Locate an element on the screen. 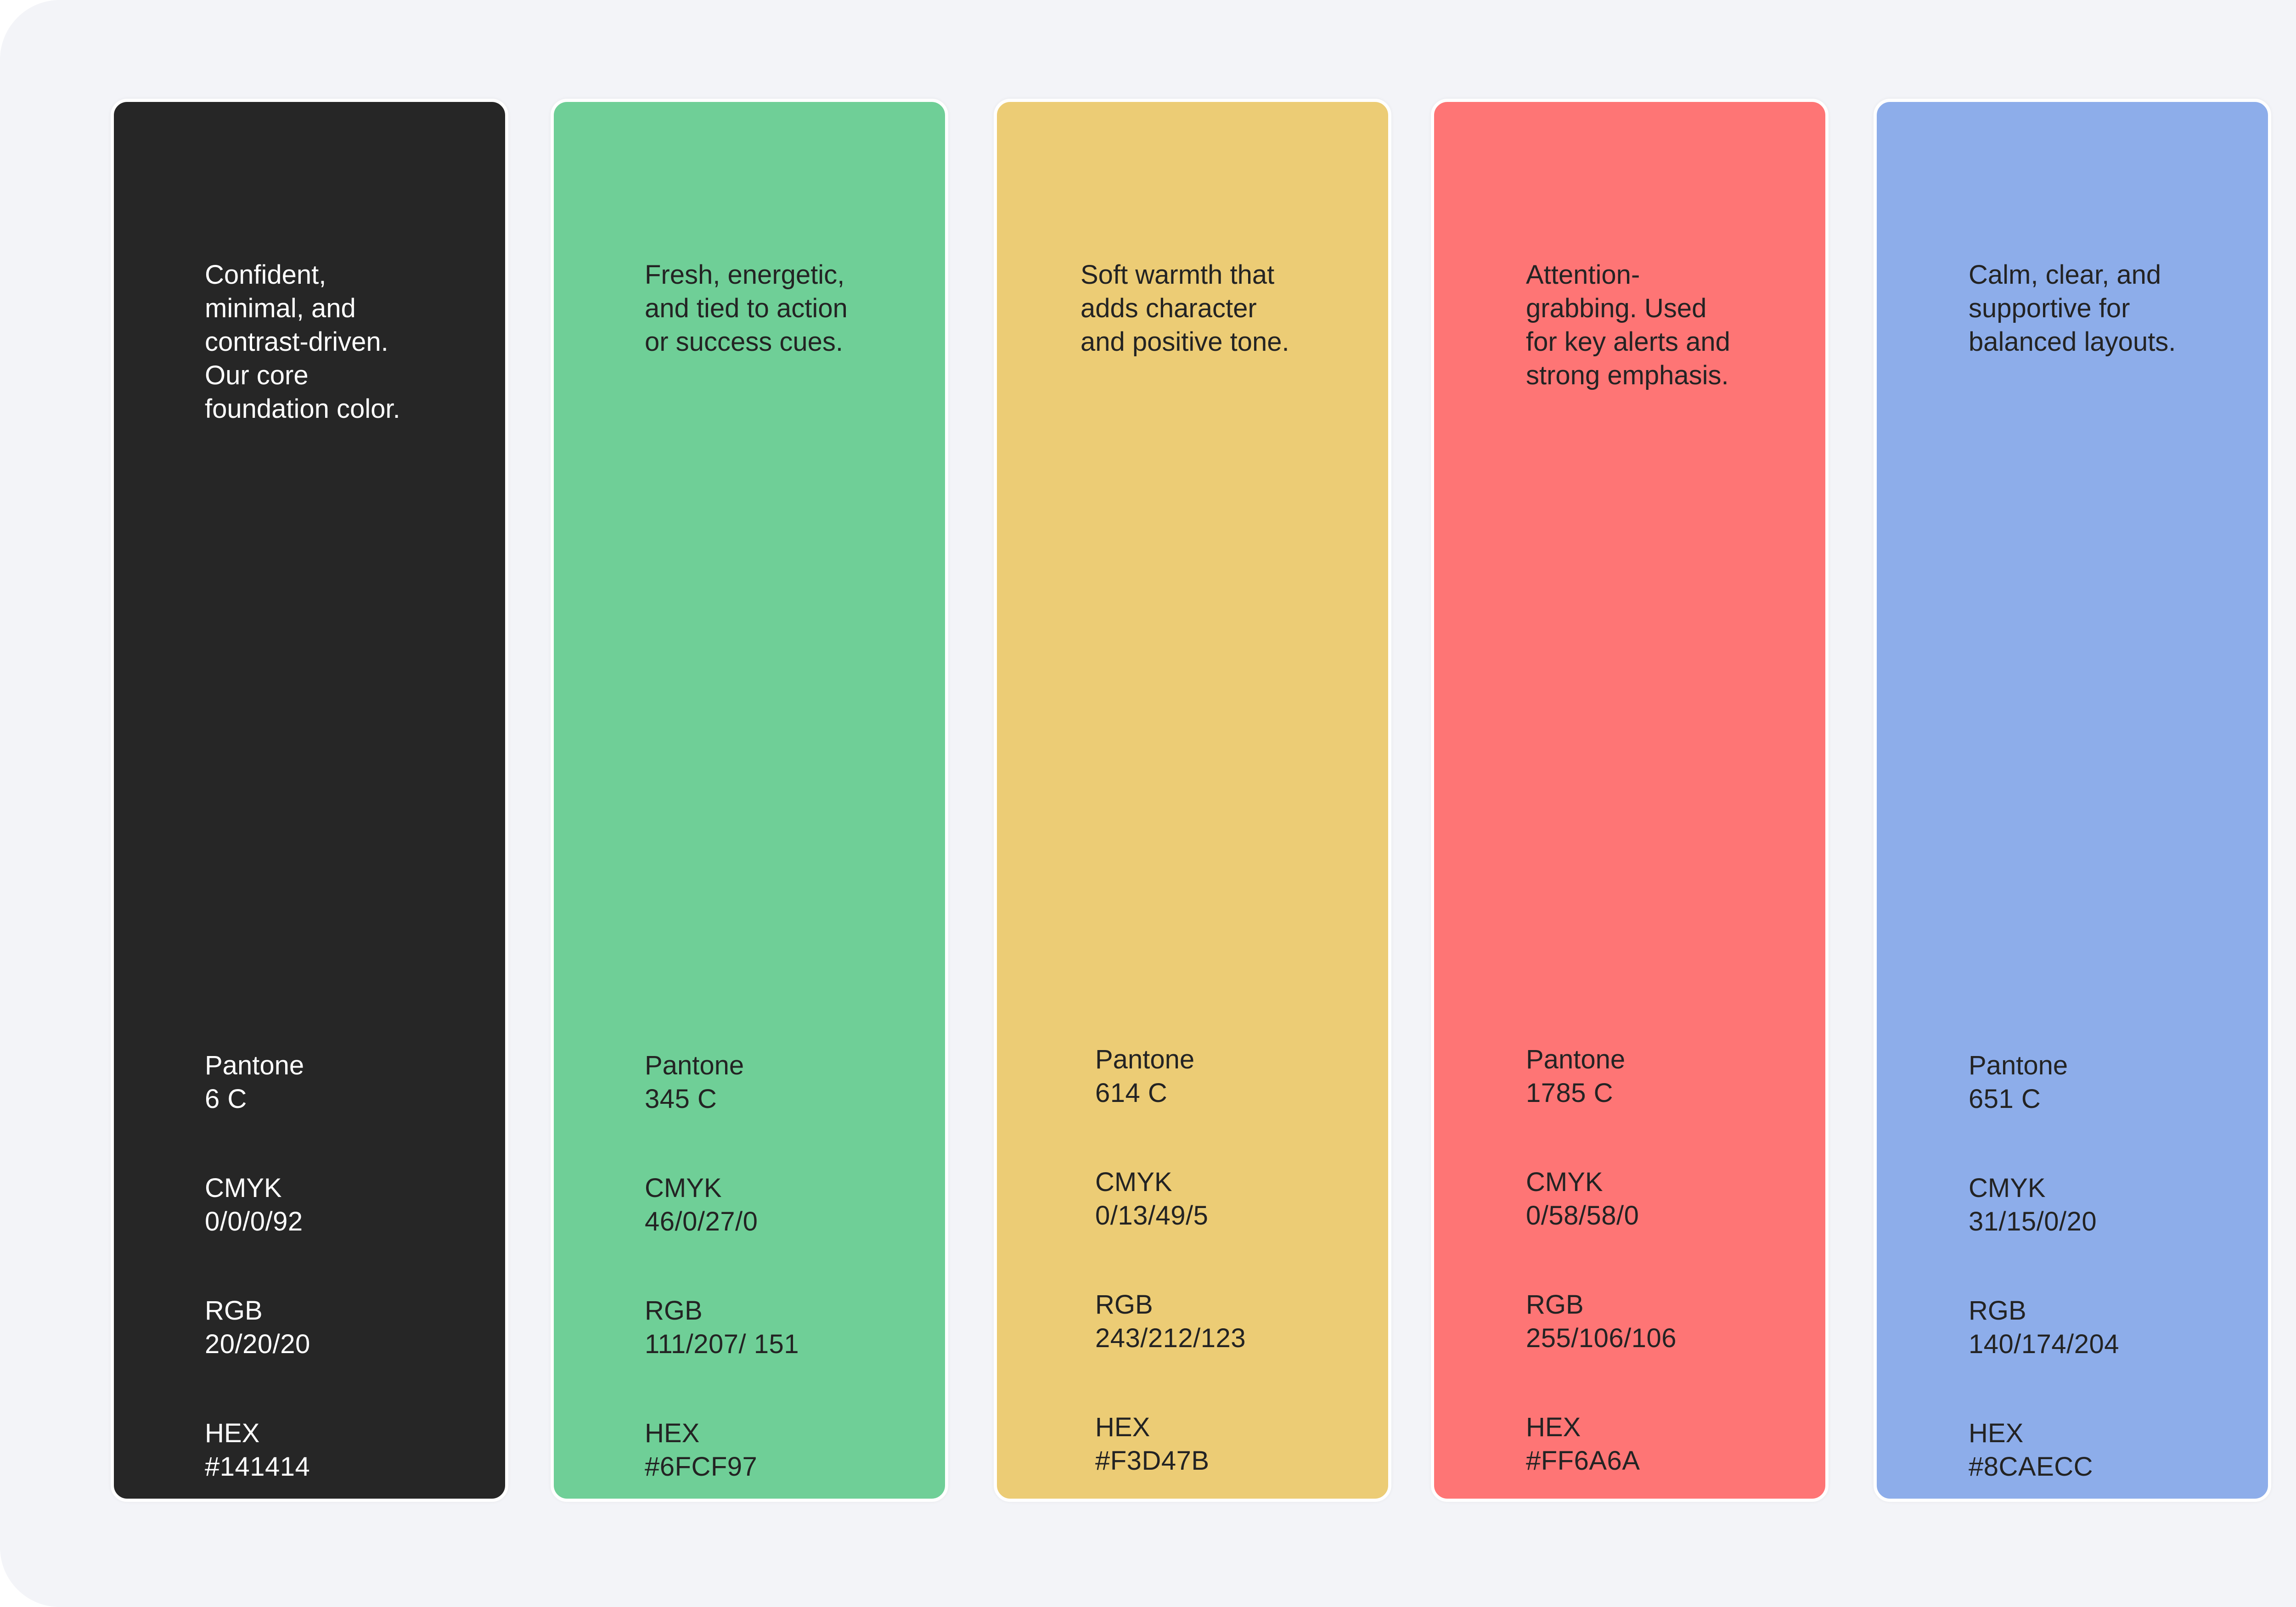 This screenshot has width=2296, height=1607. spec-cmyk: CMYK 0/58/58/0 is located at coordinates (1601, 1226).